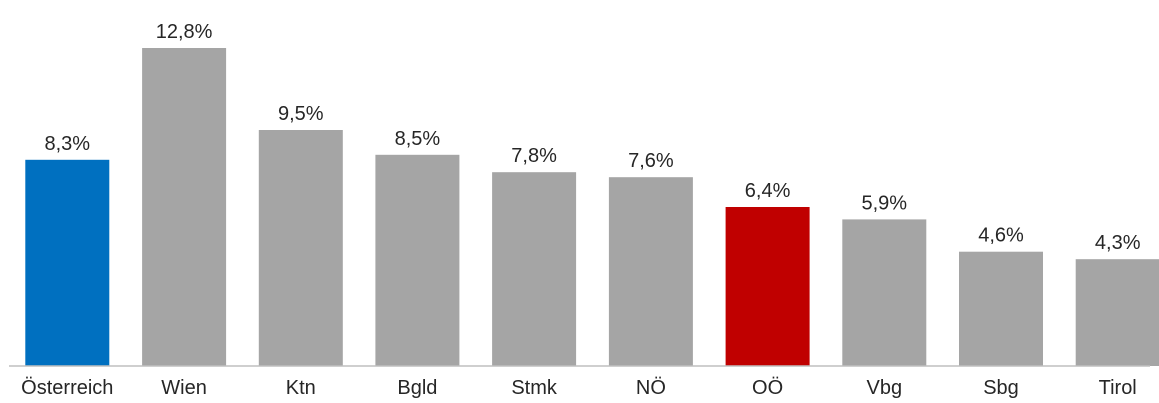  What do you see at coordinates (534, 156) in the screenshot?
I see `value-label-4: 7,8%` at bounding box center [534, 156].